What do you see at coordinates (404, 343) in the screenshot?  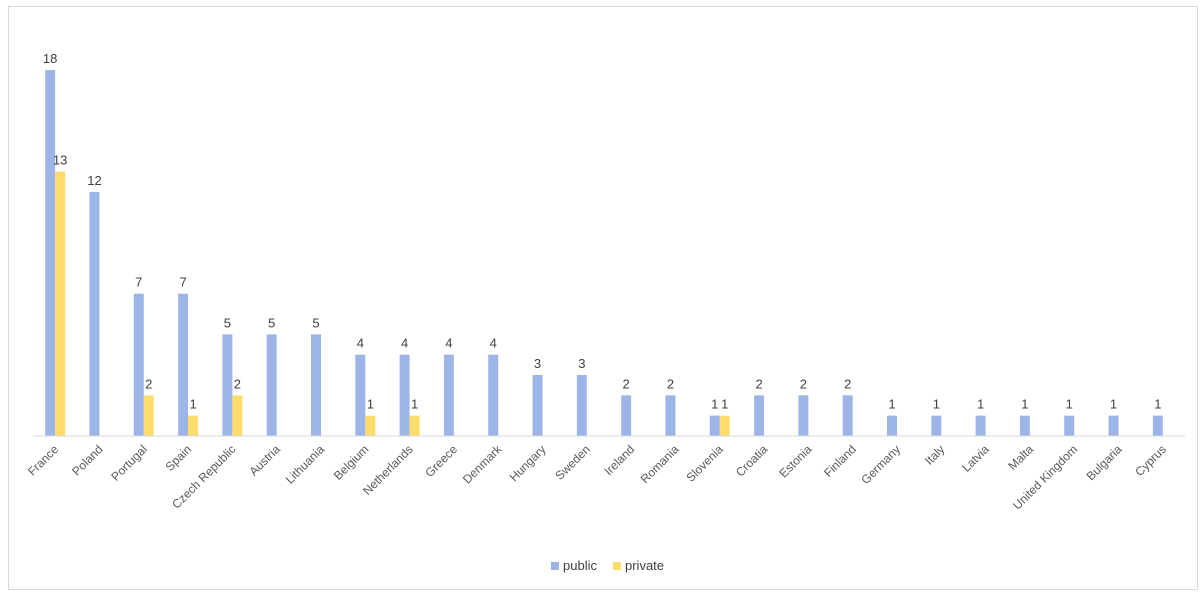 I see `data-label-public-netherlands: 4` at bounding box center [404, 343].